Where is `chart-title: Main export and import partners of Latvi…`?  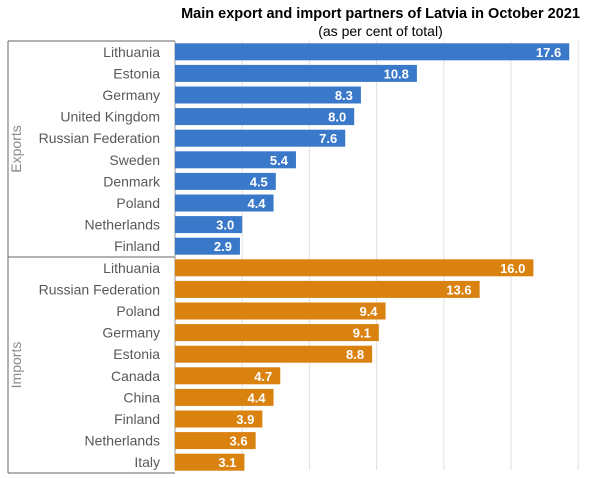 chart-title: Main export and import partners of Latvi… is located at coordinates (380, 14).